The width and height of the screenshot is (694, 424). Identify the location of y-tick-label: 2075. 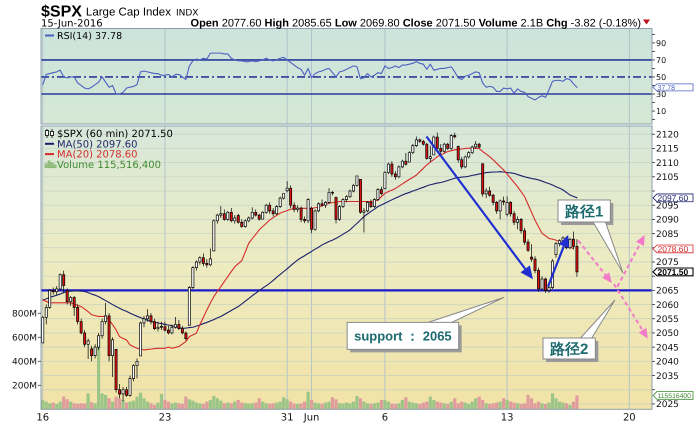
(667, 263).